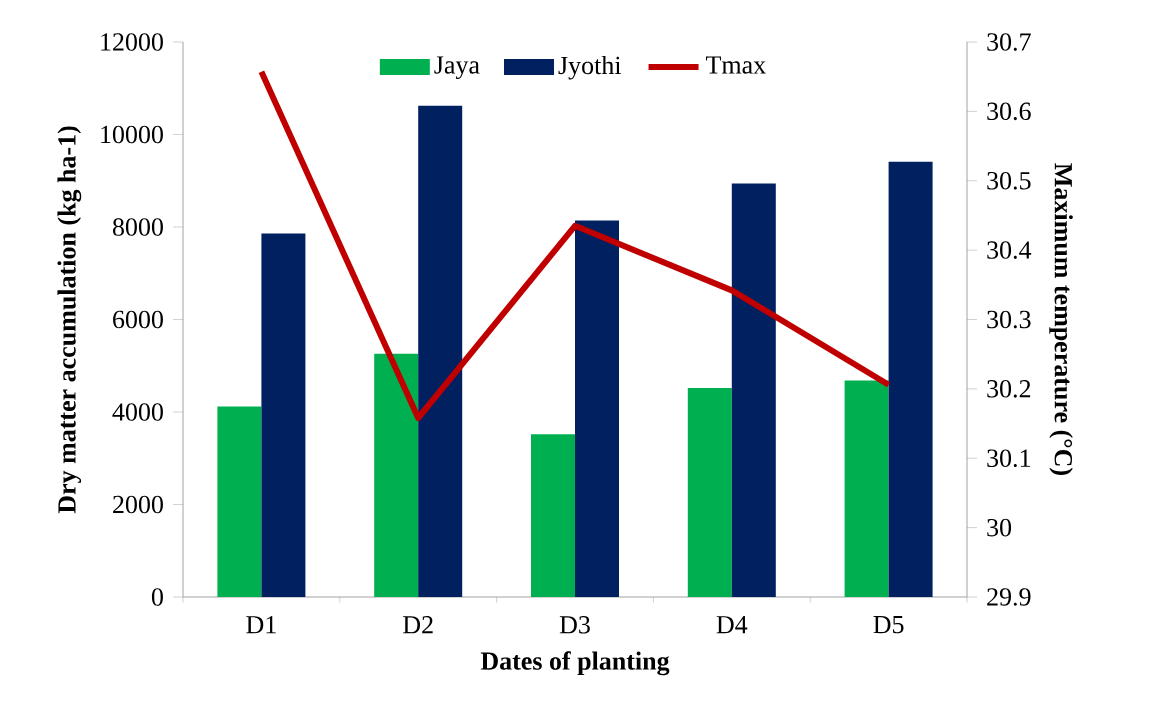 This screenshot has width=1149, height=703. What do you see at coordinates (132, 134) in the screenshot?
I see `y-tick-label: 10000` at bounding box center [132, 134].